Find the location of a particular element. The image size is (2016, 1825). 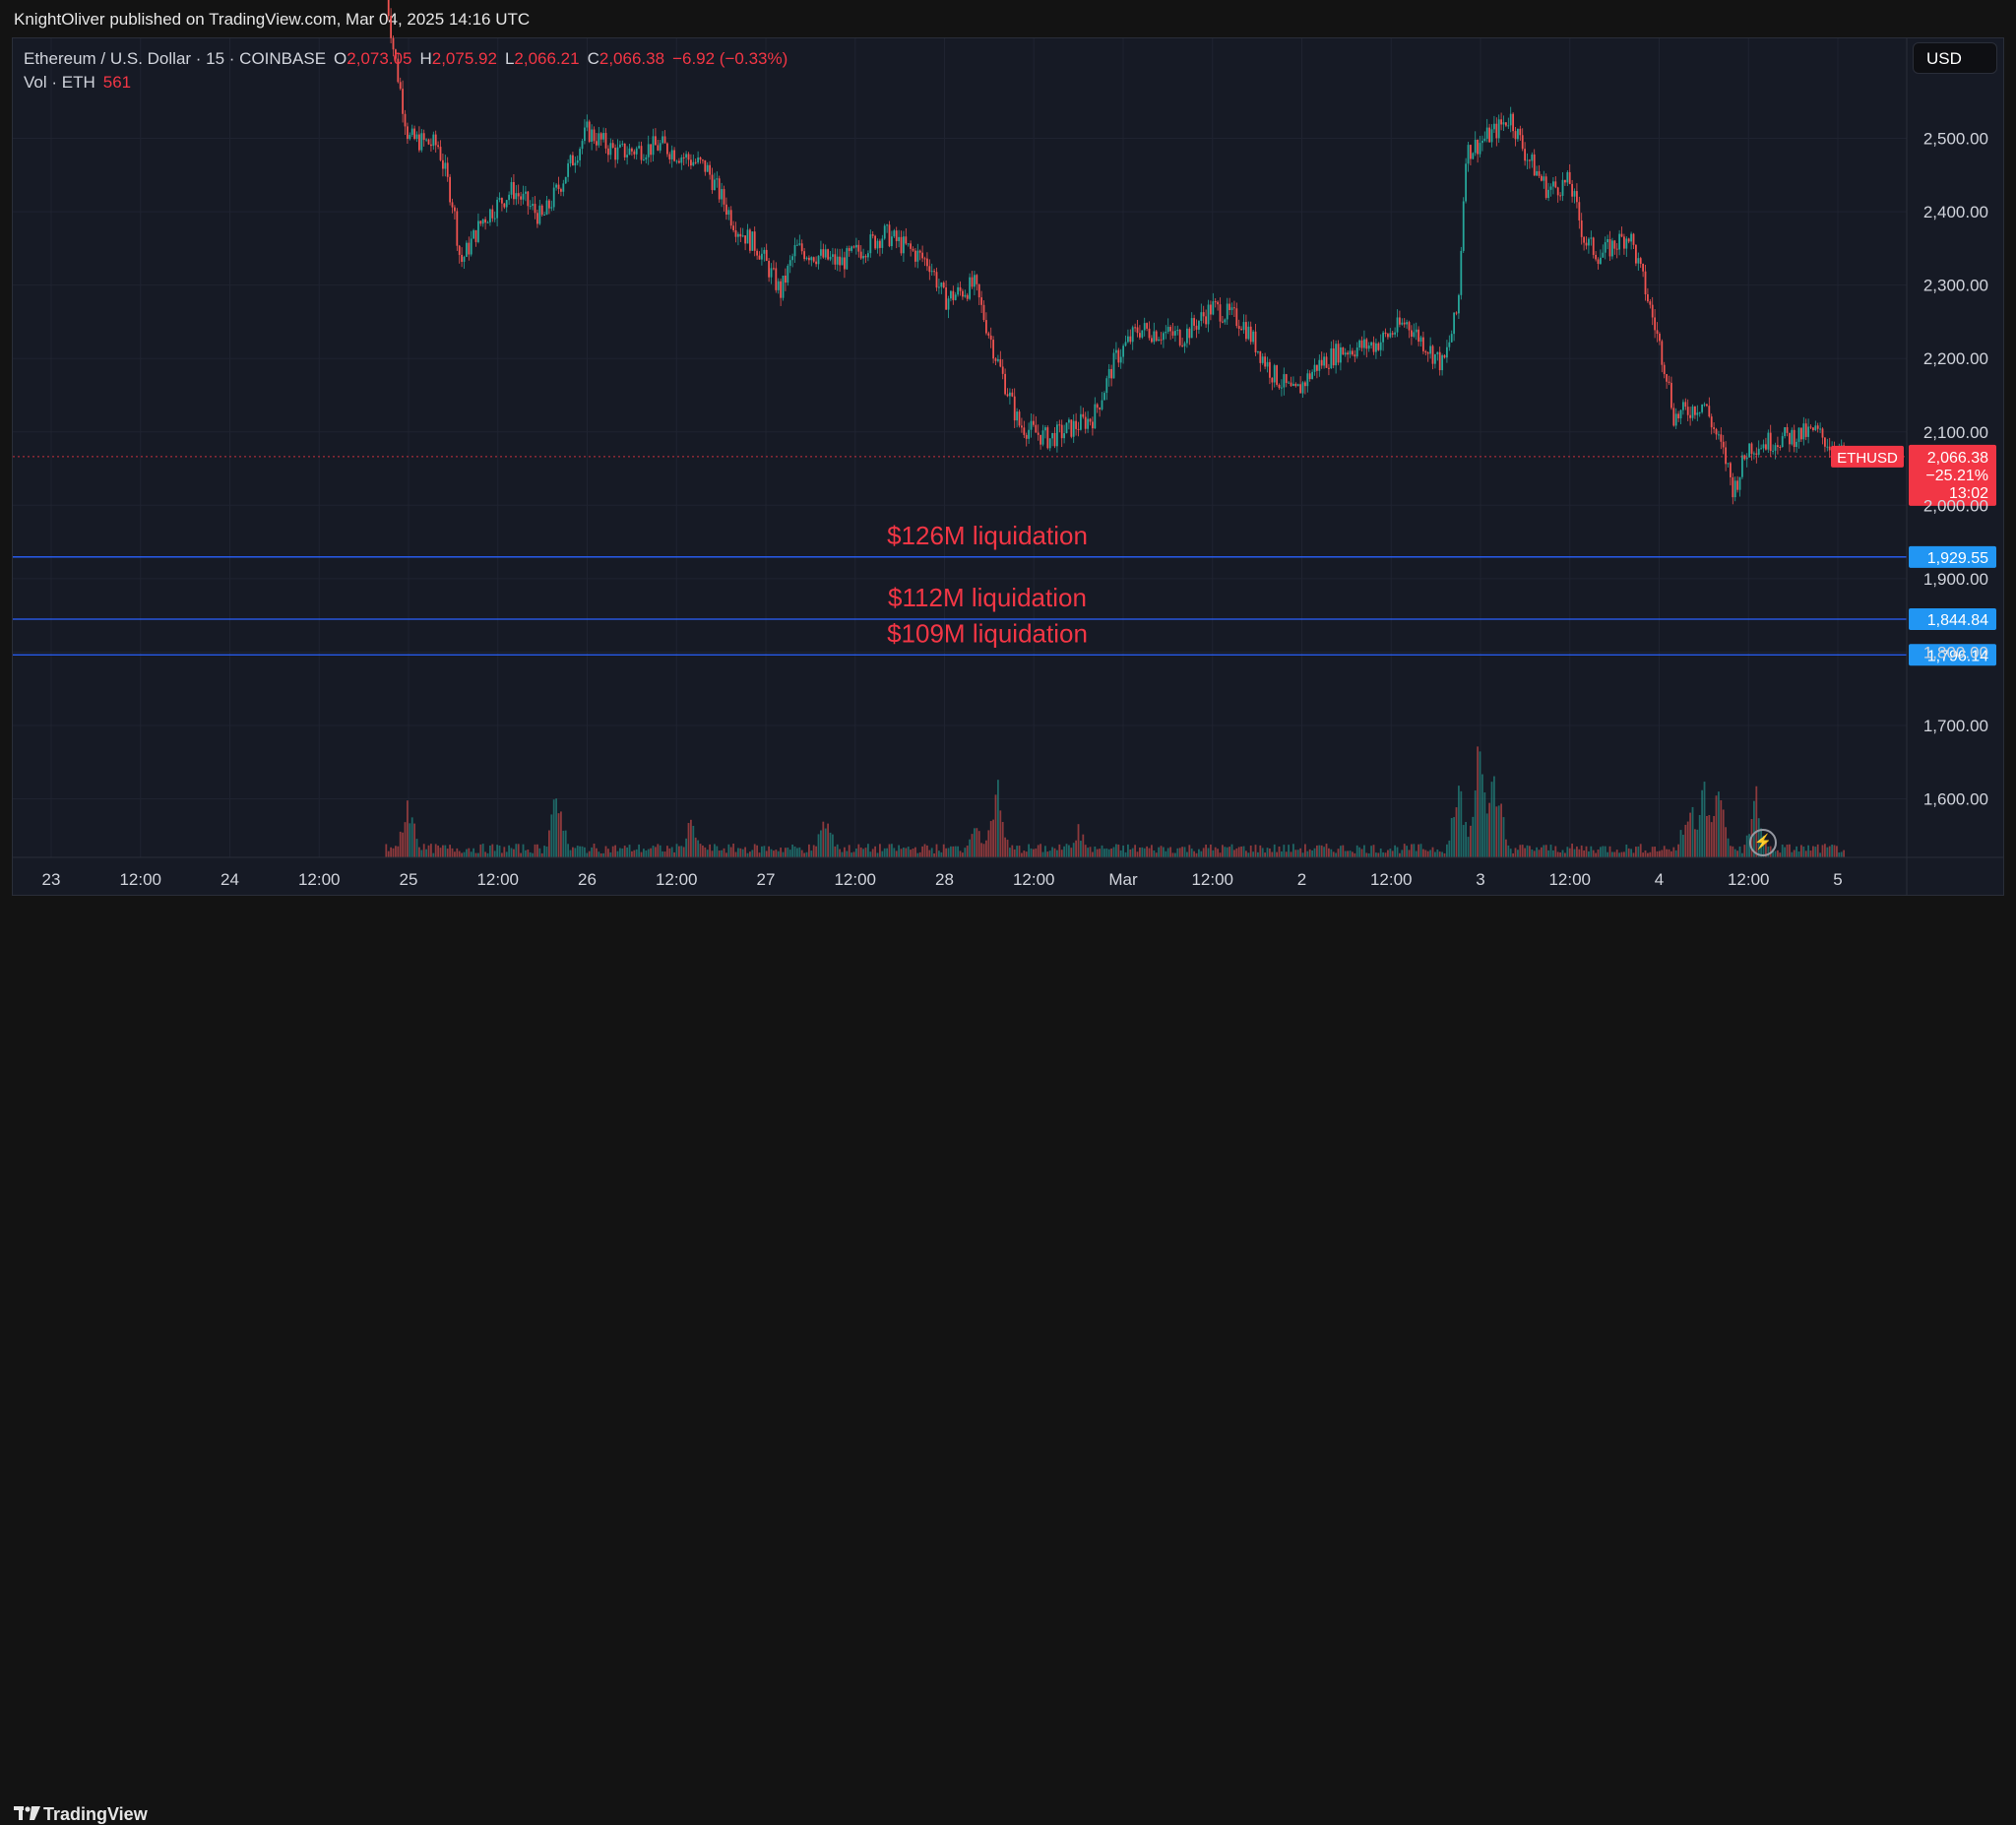

y-tick-label: 2,300.00 is located at coordinates (1955, 286).